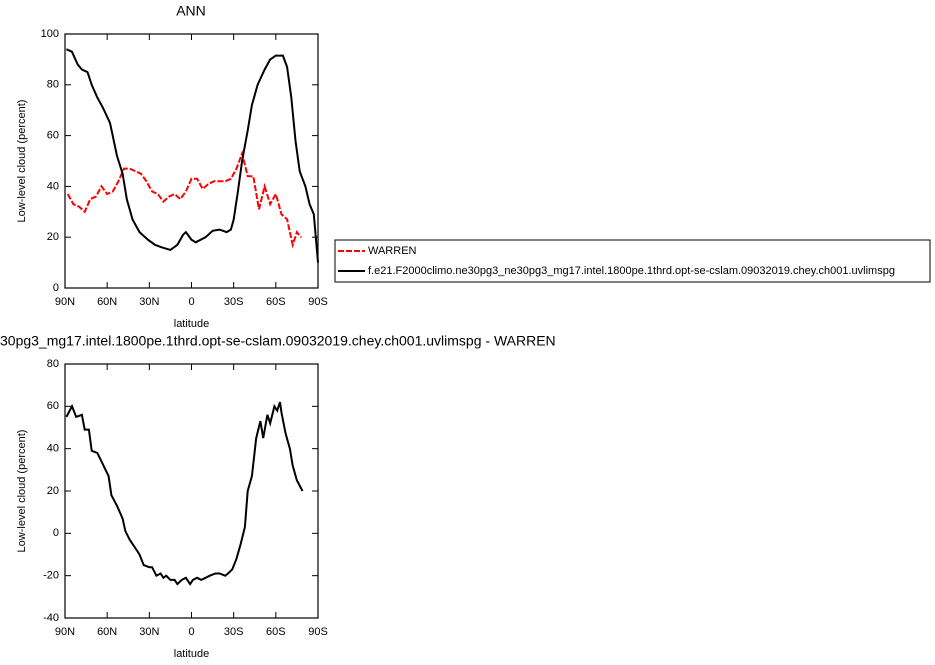  What do you see at coordinates (51, 618) in the screenshot?
I see `y-tick-label: -40` at bounding box center [51, 618].